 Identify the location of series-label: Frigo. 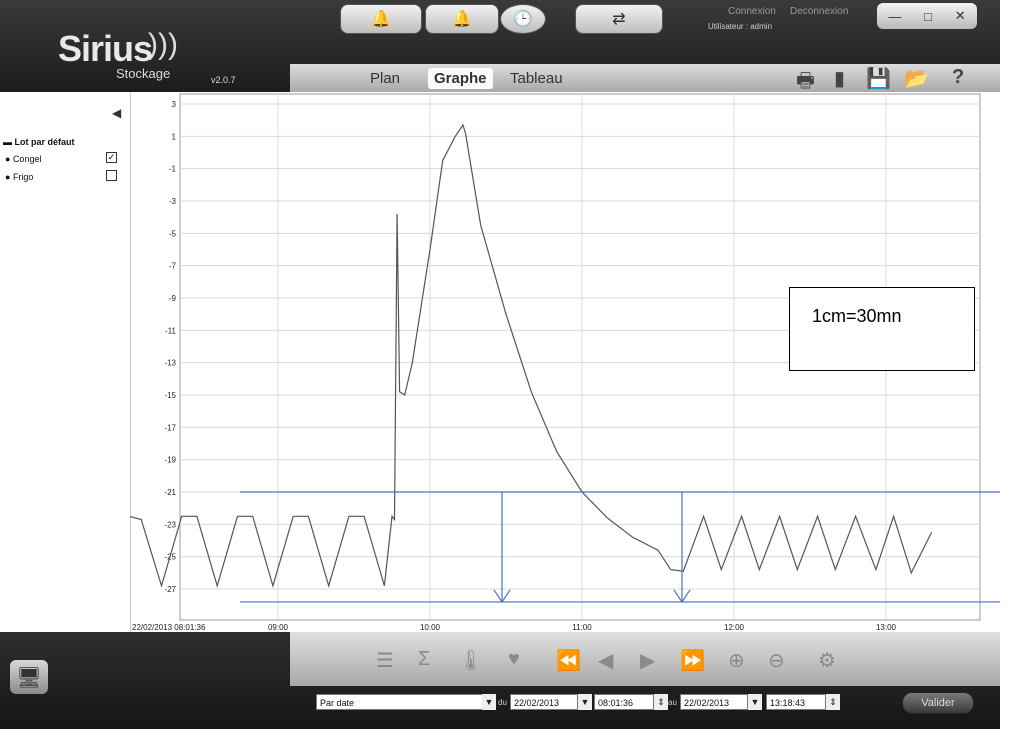
(23, 177).